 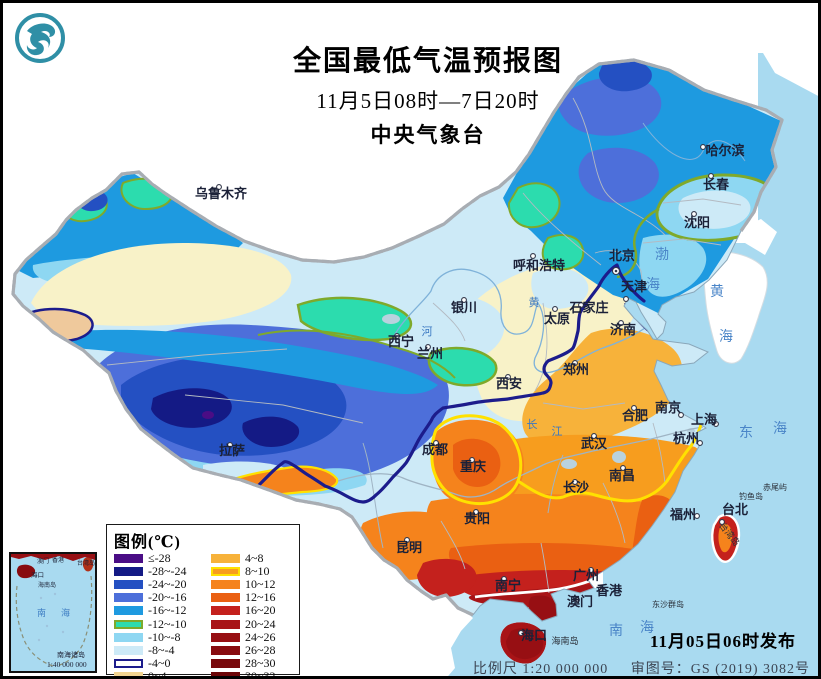 I want to click on legend-label: ≤-28, so click(x=159, y=558).